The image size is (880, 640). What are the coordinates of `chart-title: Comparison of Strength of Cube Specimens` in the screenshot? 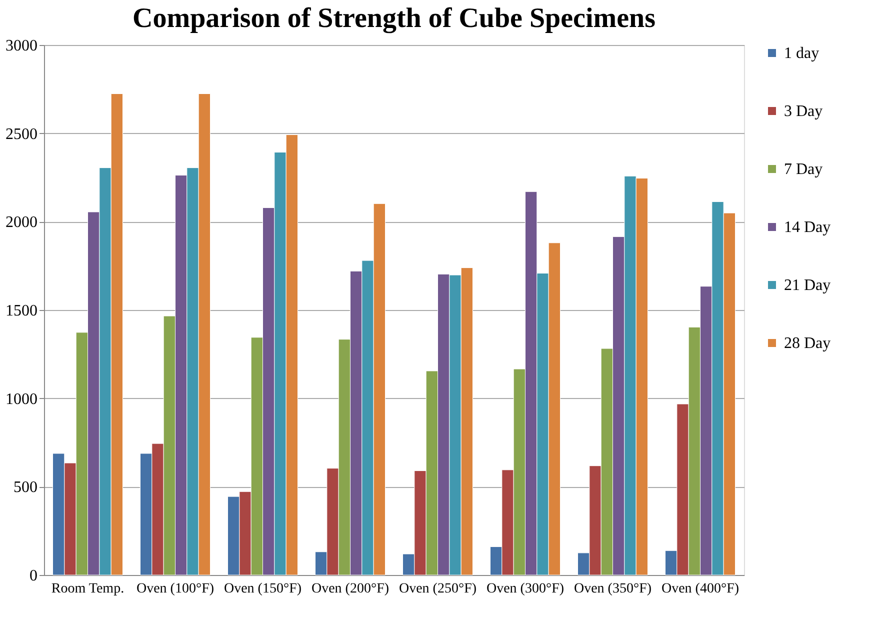 It's located at (394, 18).